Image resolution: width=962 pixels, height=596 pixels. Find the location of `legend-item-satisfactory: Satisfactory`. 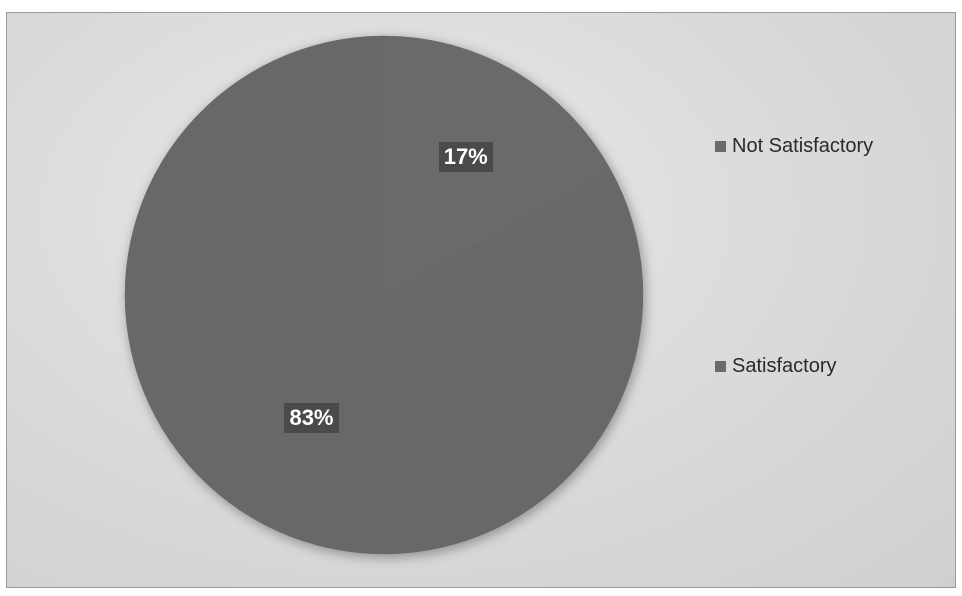

legend-item-satisfactory: Satisfactory is located at coordinates (775, 366).